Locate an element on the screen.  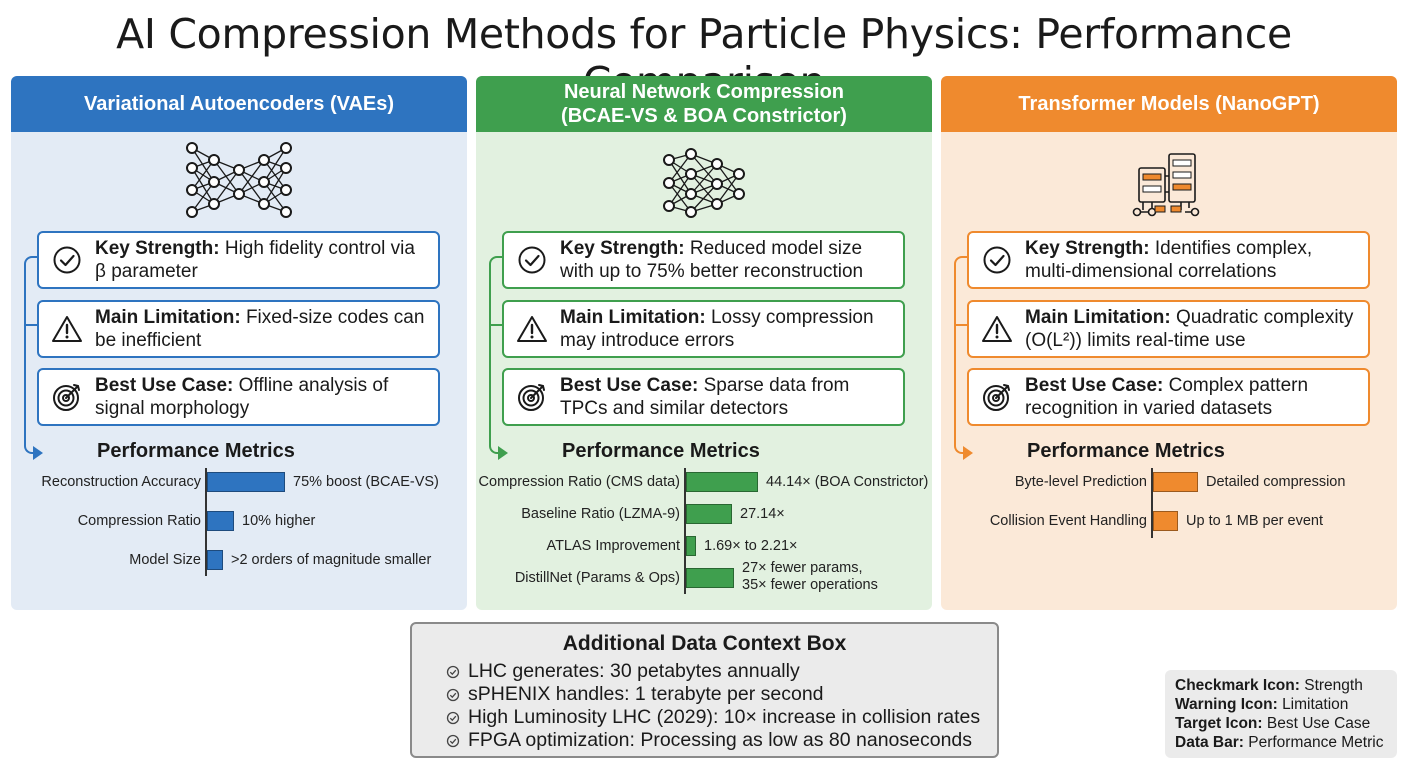
panel-title-line-1: Neural Network Compression is located at coordinates (704, 92).